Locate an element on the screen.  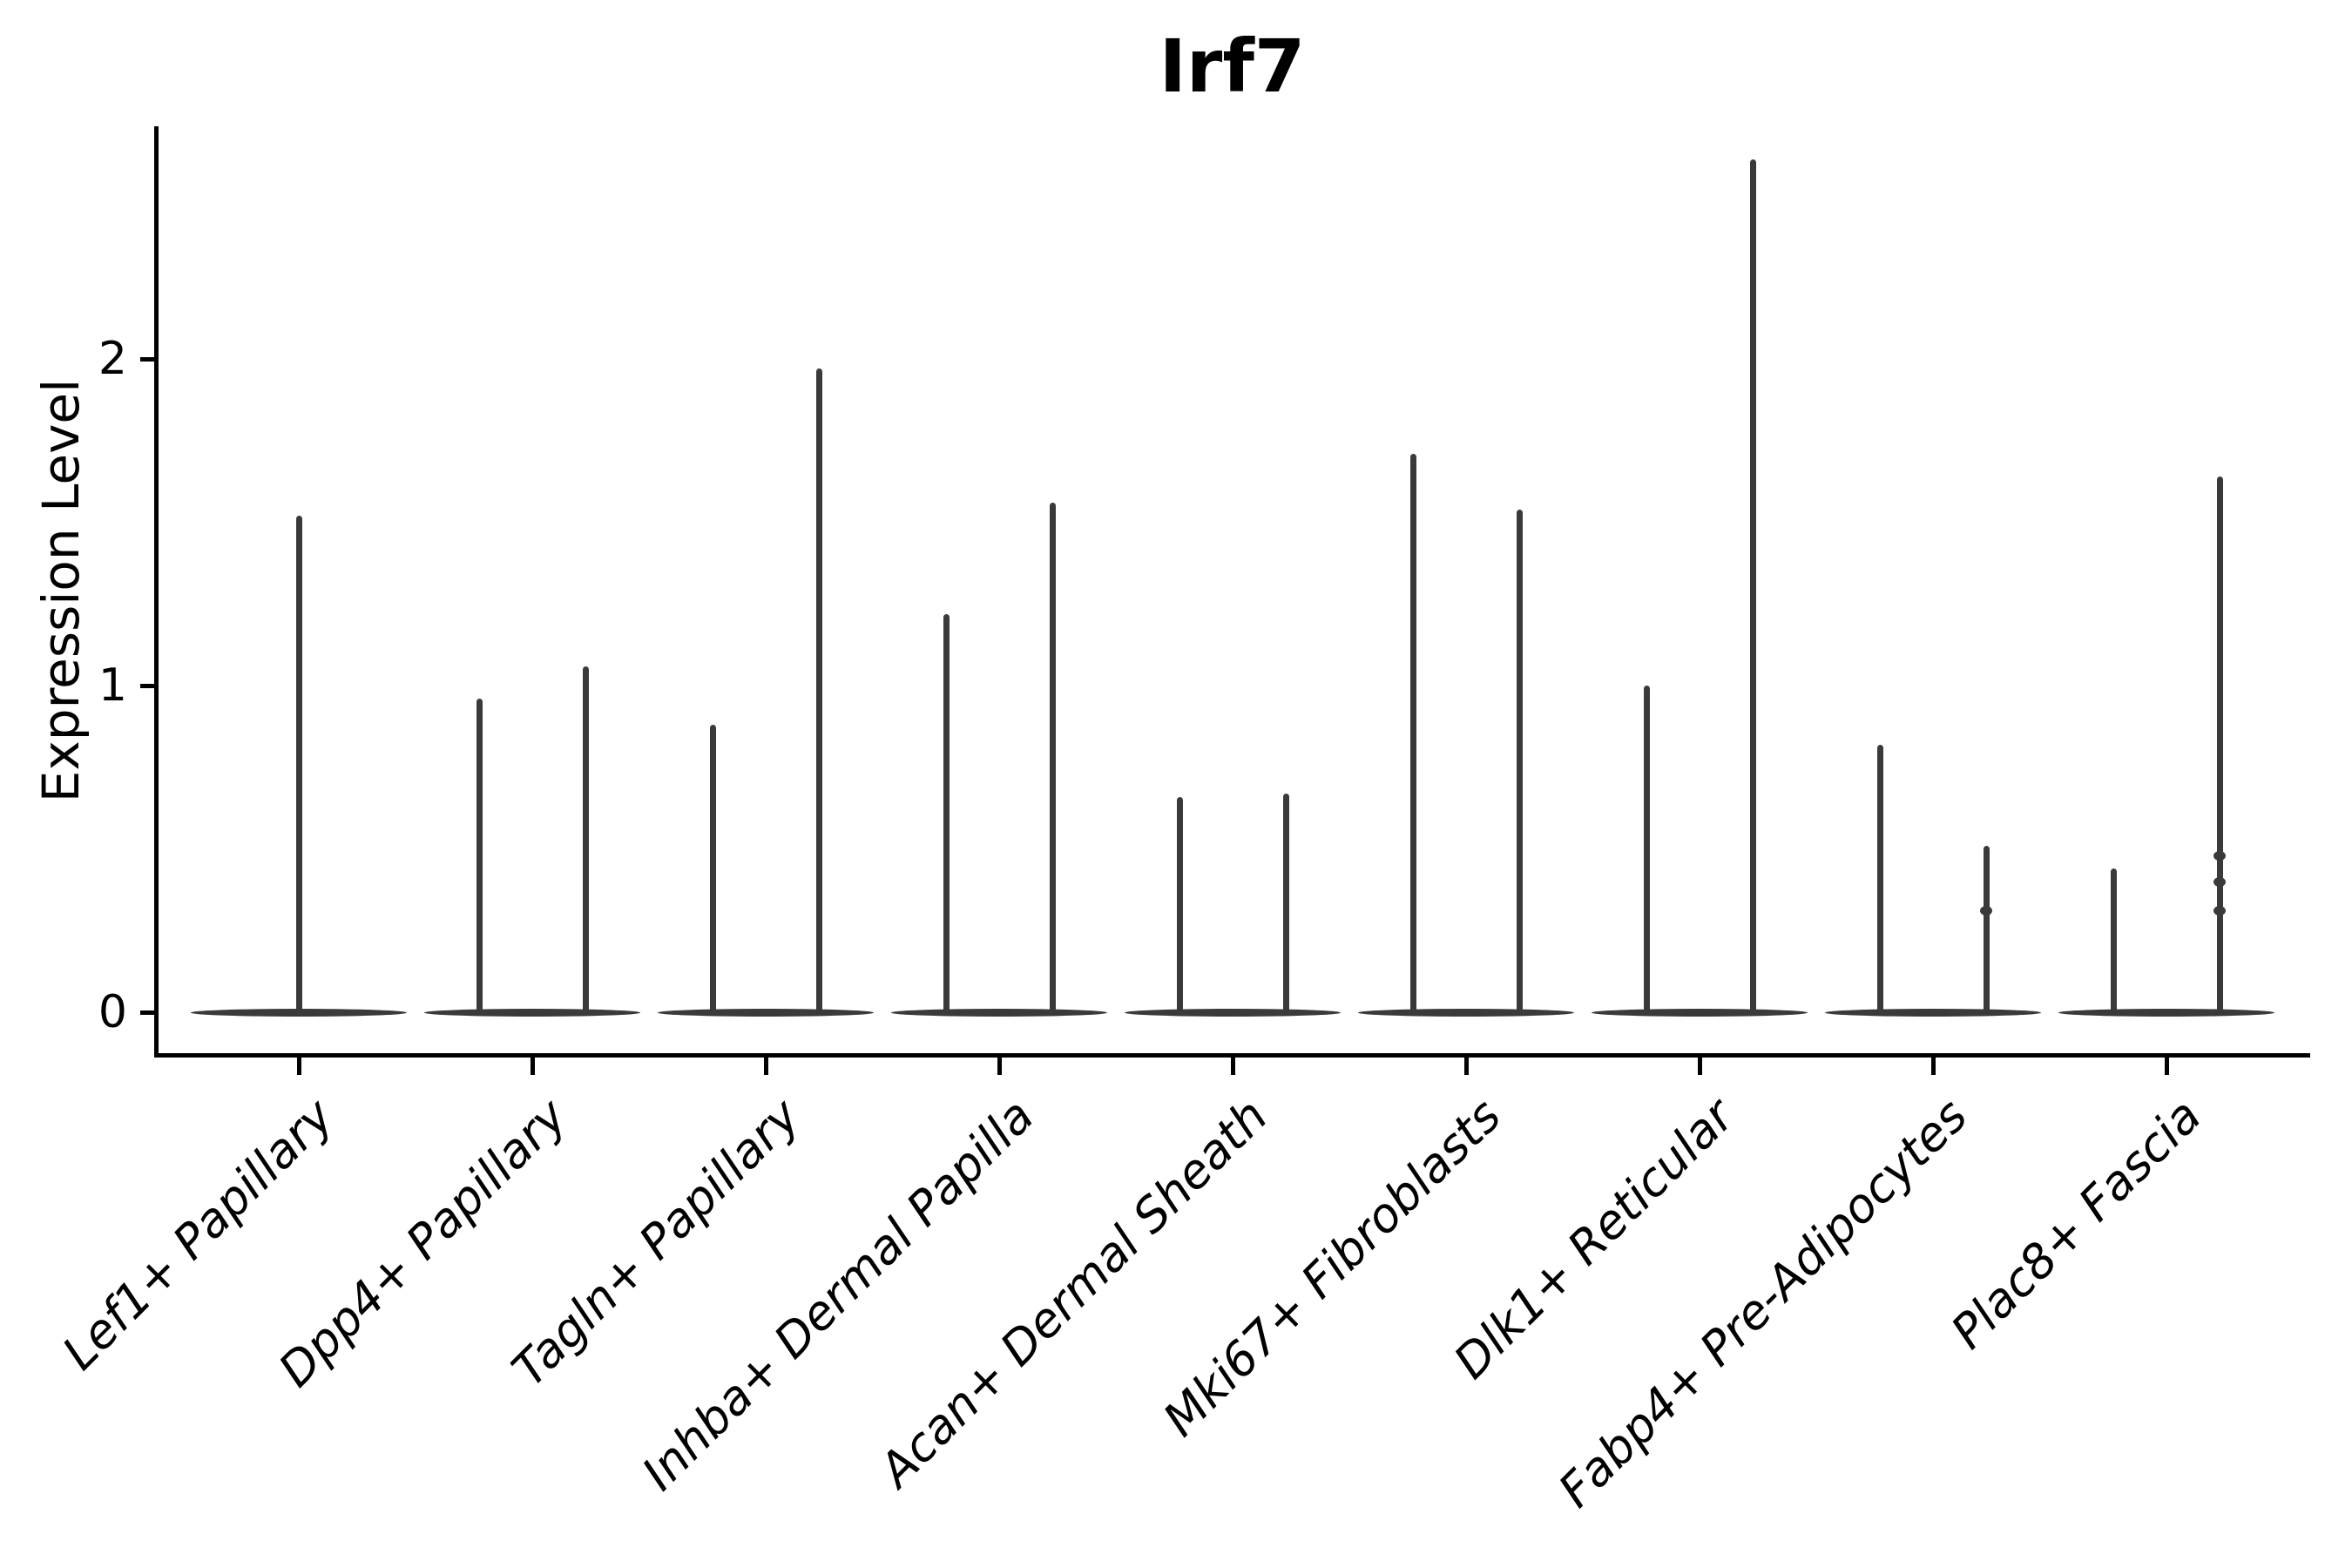
y-tick-label: 0 is located at coordinates (113, 1012).